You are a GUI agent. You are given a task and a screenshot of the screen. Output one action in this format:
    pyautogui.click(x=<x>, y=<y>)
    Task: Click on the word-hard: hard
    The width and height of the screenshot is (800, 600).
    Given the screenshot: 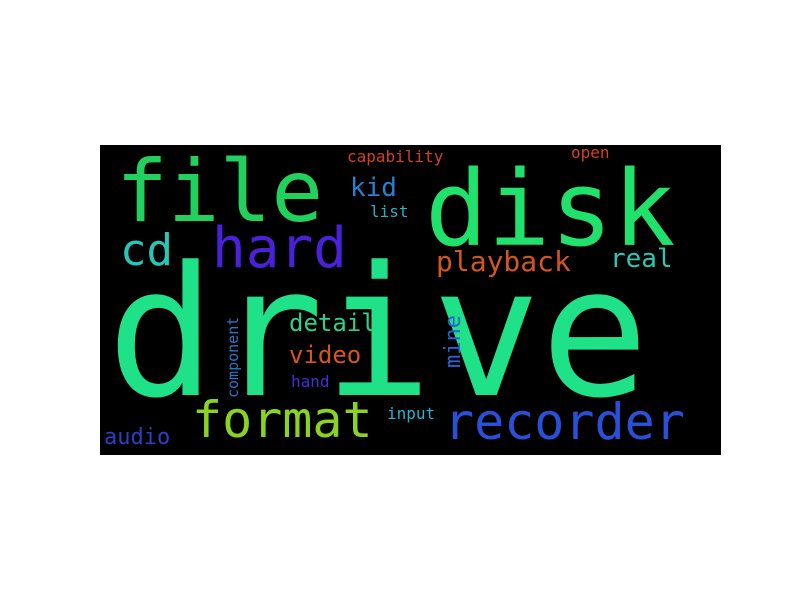 What is the action you would take?
    pyautogui.click(x=279, y=248)
    